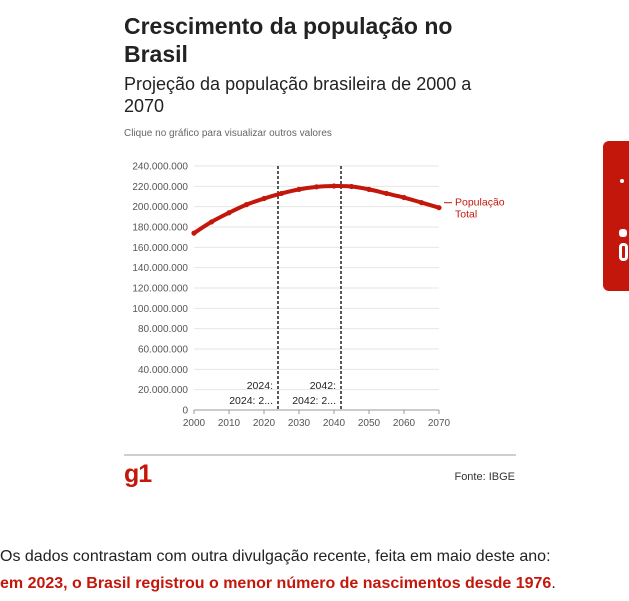  What do you see at coordinates (553, 583) in the screenshot?
I see `article-line-end: .` at bounding box center [553, 583].